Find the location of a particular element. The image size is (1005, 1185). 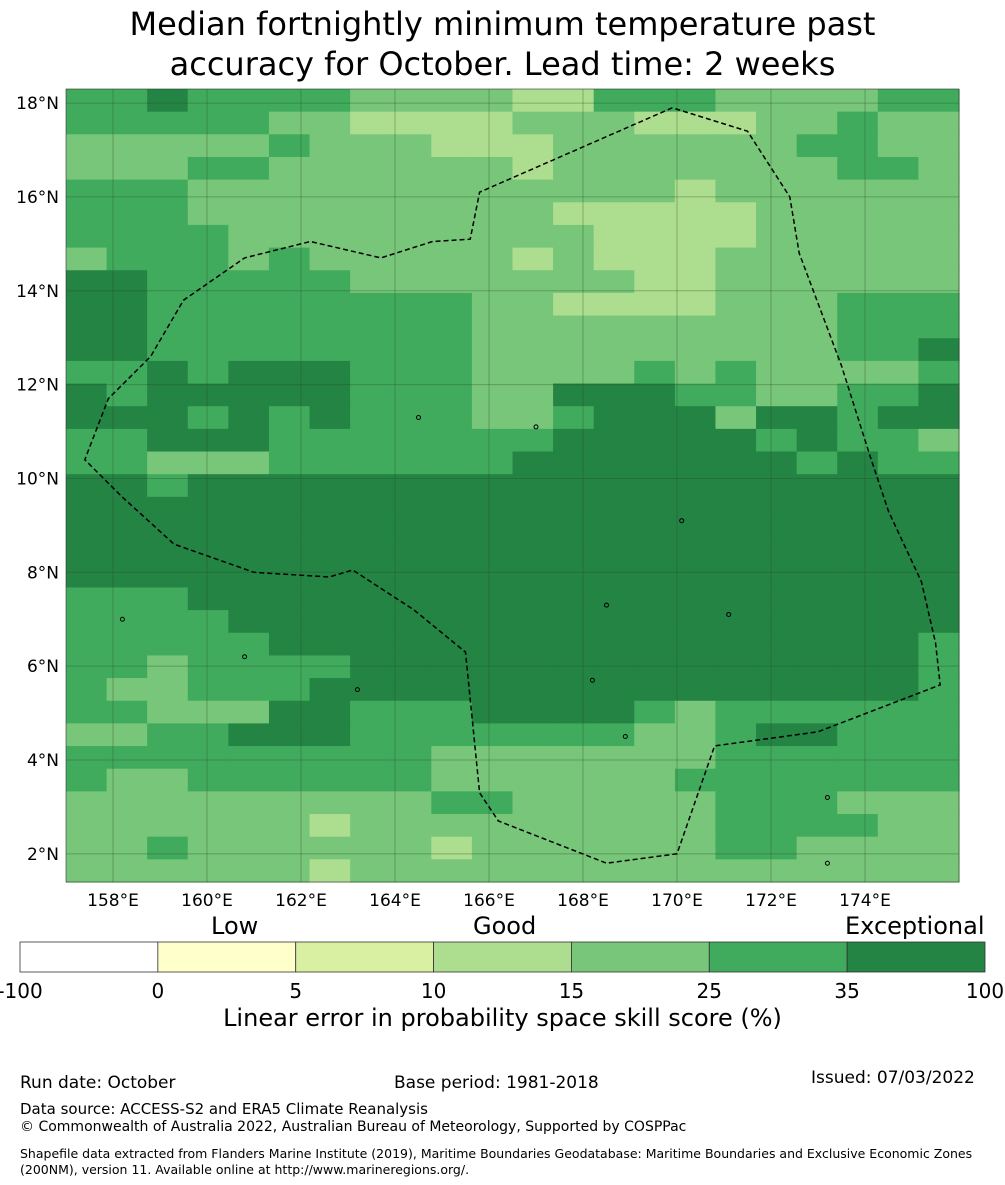

chart-title-line2: accuracy for October. Lead time: 2 weeks is located at coordinates (502, 64).